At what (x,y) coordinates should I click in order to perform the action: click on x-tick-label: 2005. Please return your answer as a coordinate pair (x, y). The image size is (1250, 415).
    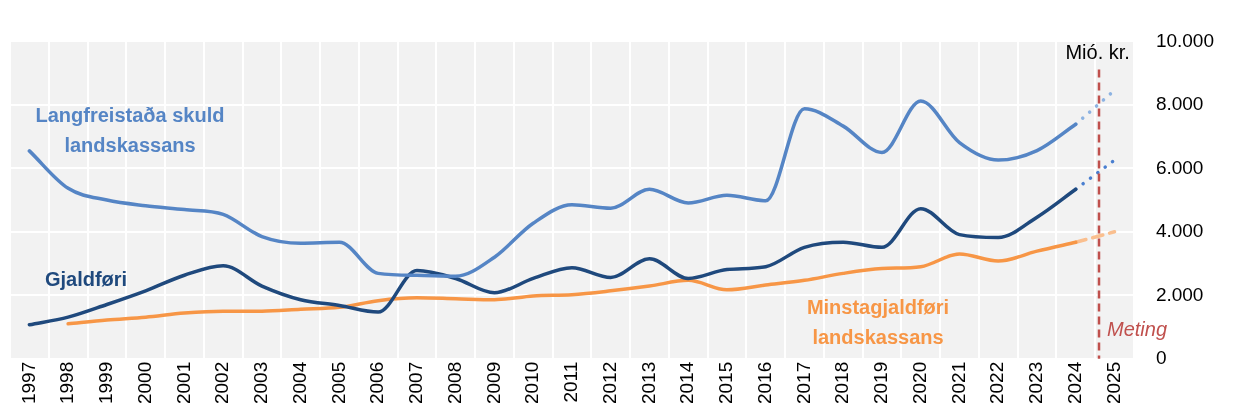
    Looking at the image, I should click on (338, 383).